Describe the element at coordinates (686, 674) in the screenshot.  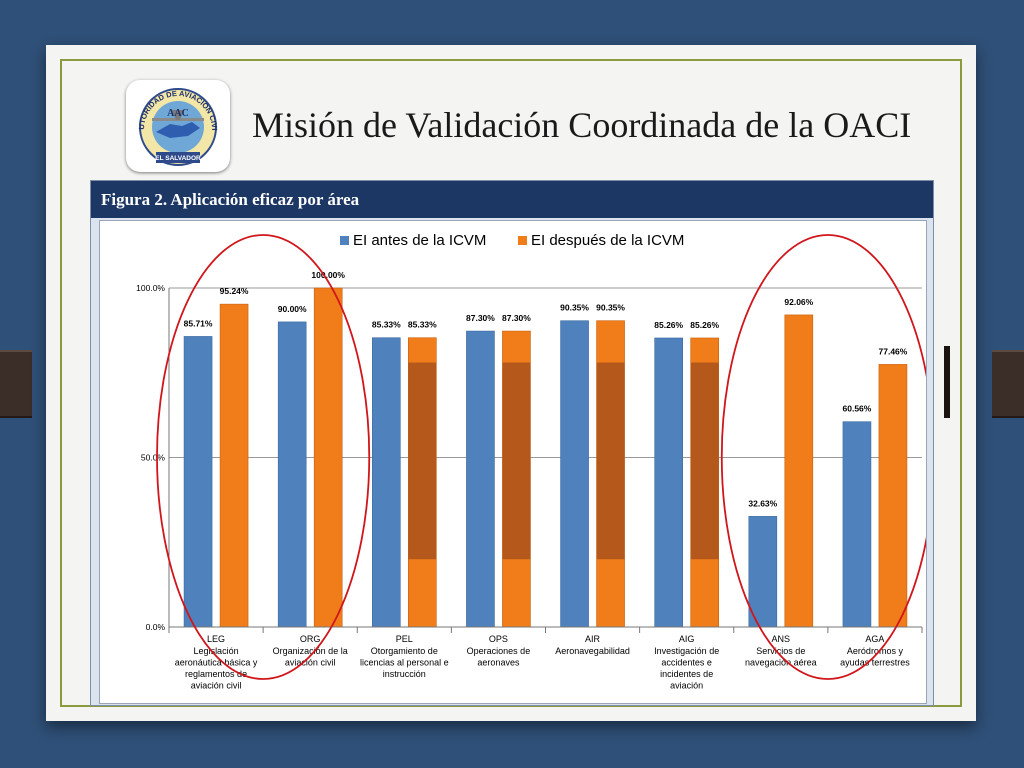
I see `x-category-label: incidentes de` at that location.